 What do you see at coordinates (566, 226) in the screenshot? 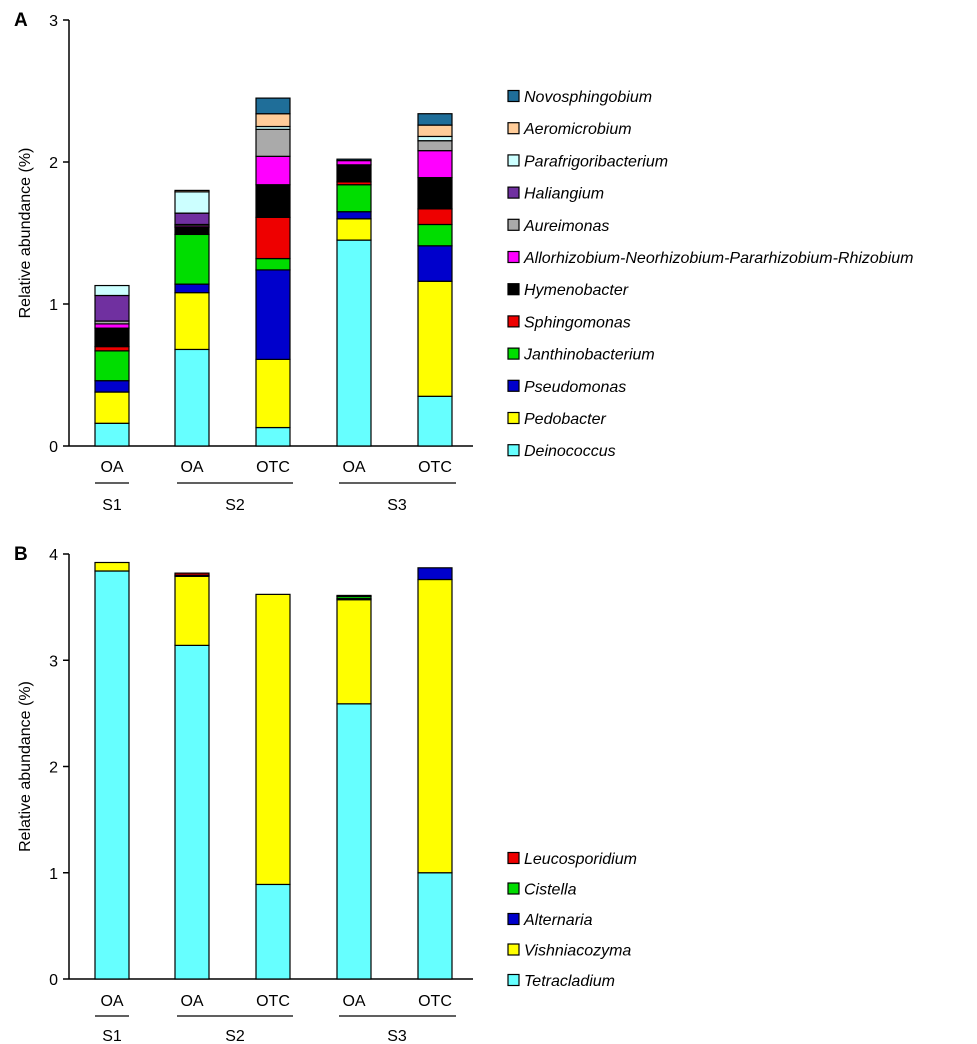
I see `legend-label: Aureimonas` at bounding box center [566, 226].